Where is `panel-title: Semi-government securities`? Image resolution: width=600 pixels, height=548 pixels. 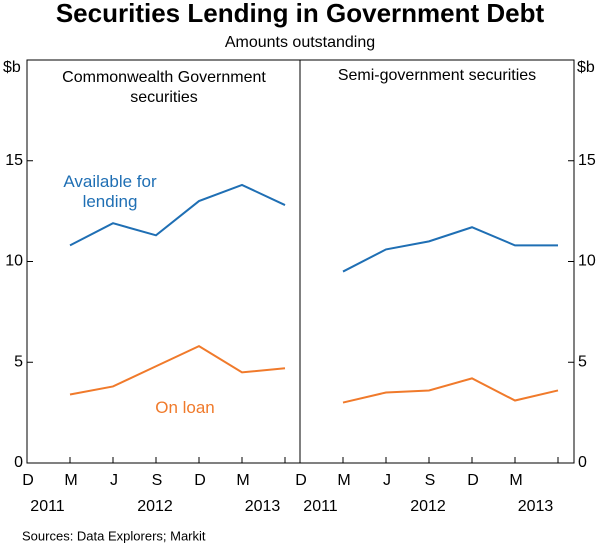 panel-title: Semi-government securities is located at coordinates (437, 75).